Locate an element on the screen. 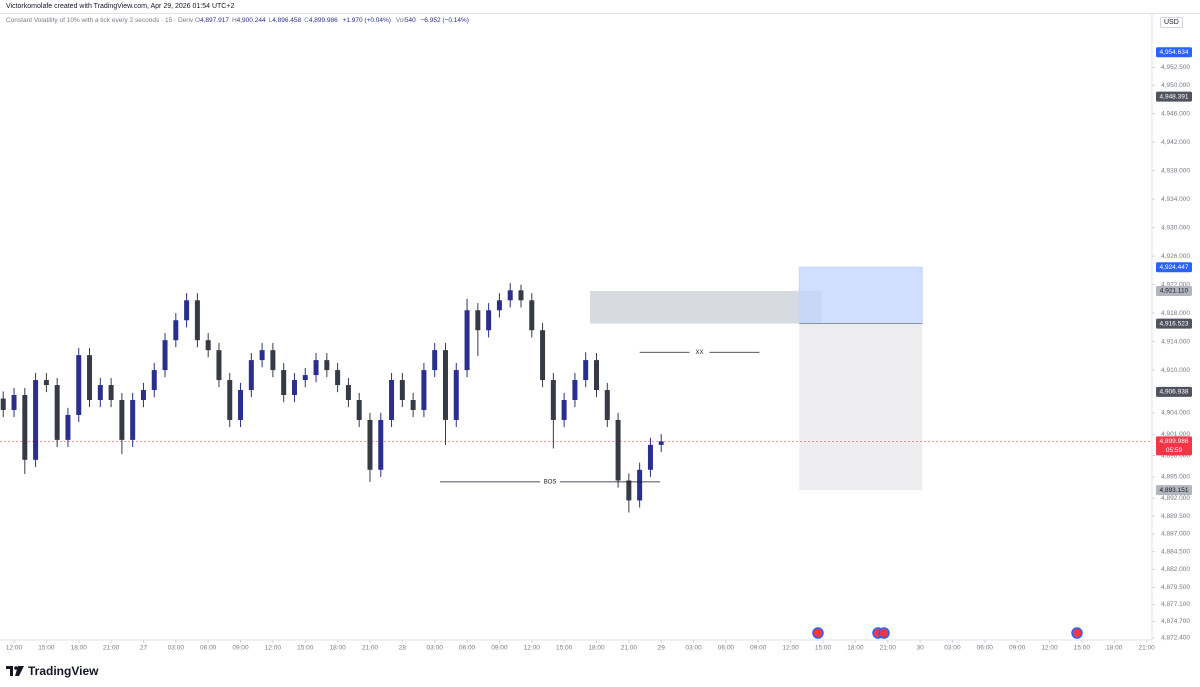 The width and height of the screenshot is (1200, 687). y-tick-label: 4,952.500 is located at coordinates (1175, 67).